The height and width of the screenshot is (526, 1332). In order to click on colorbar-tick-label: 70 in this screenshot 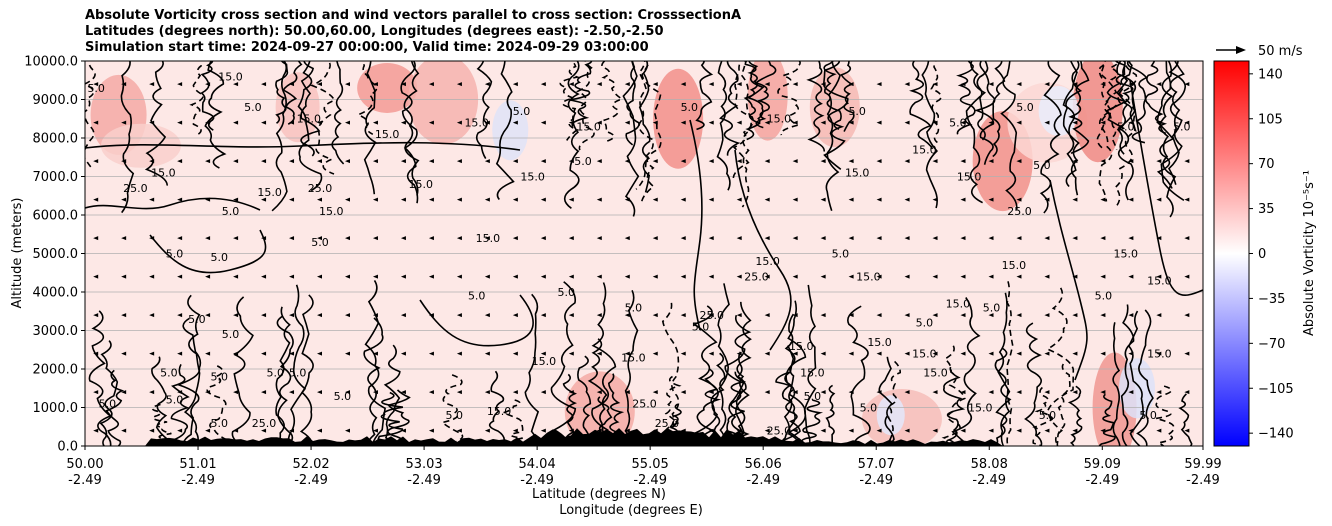, I will do `click(1266, 164)`.